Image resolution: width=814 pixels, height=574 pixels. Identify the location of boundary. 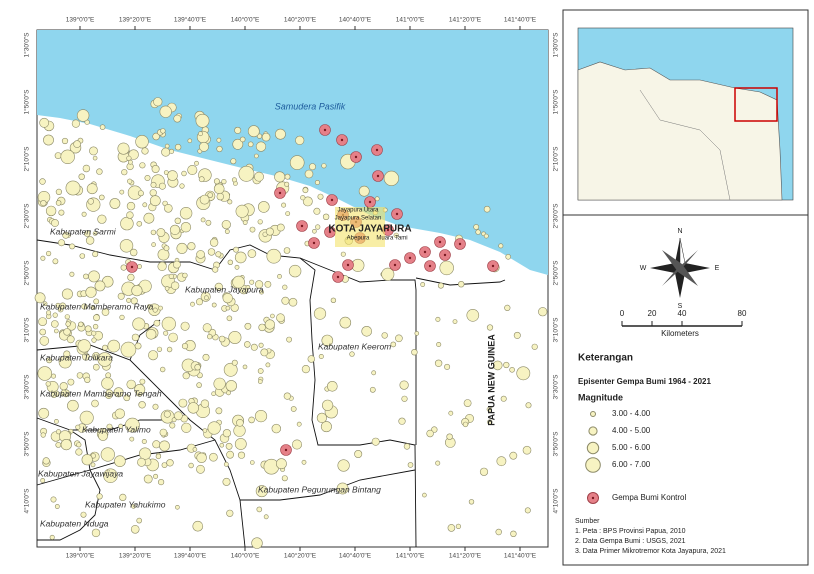
(141, 446).